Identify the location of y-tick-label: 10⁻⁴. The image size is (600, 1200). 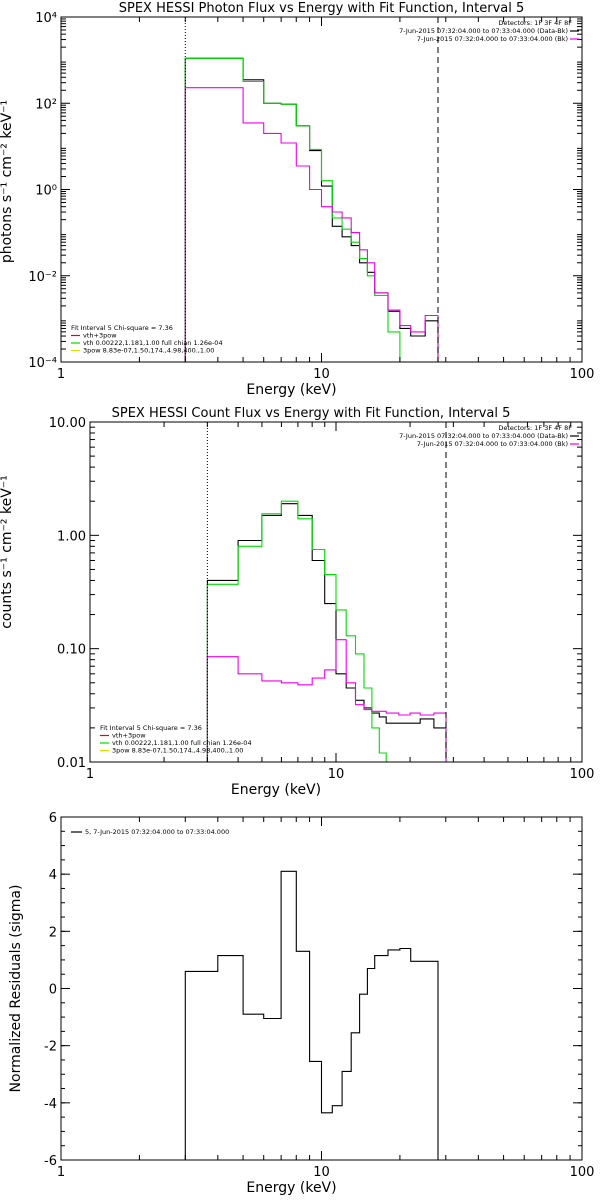
(42, 363).